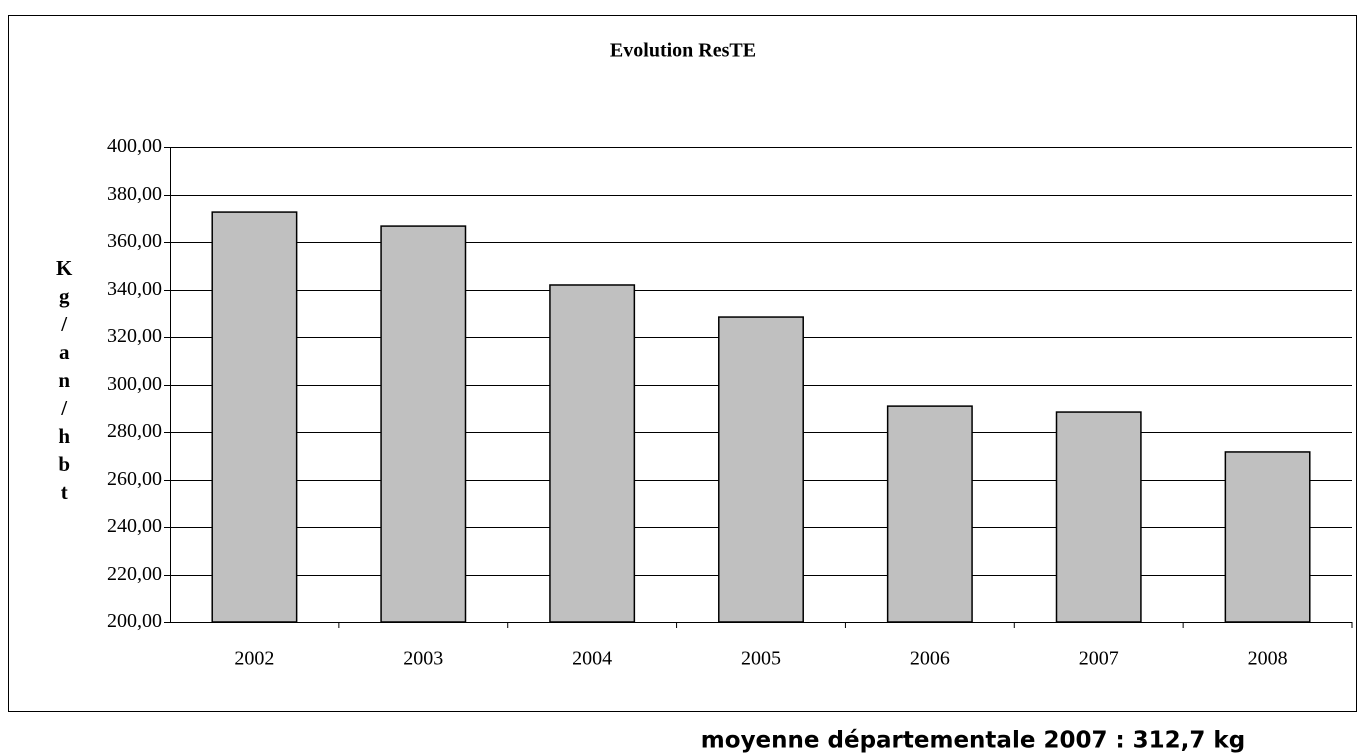 Image resolution: width=1367 pixels, height=753 pixels. Describe the element at coordinates (254, 659) in the screenshot. I see `x-tick-label: 2002` at that location.